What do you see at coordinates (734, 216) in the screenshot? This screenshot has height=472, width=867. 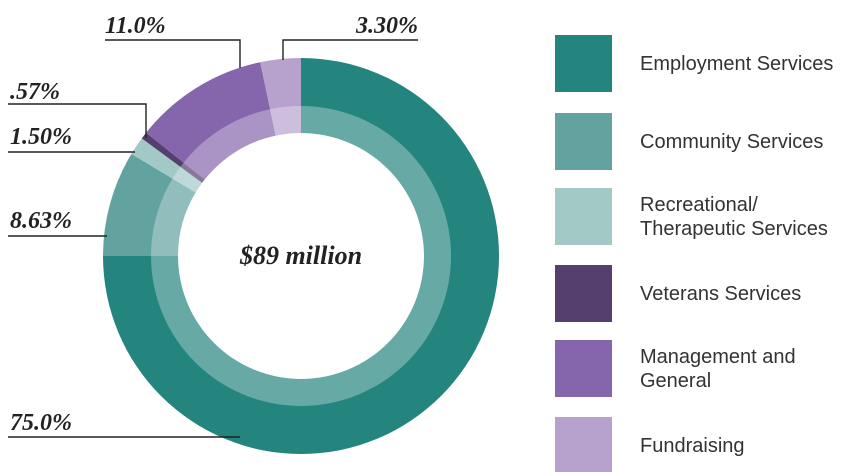 I see `legend-label: Recreational/ Therapeutic Services` at bounding box center [734, 216].